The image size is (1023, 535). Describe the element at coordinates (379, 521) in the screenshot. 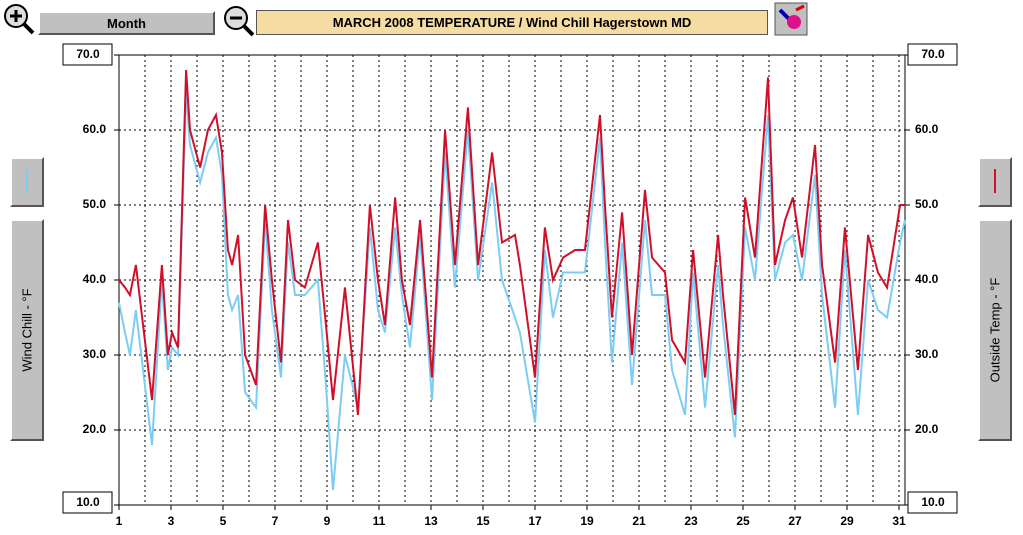

I see `x-tick-label: 11` at that location.